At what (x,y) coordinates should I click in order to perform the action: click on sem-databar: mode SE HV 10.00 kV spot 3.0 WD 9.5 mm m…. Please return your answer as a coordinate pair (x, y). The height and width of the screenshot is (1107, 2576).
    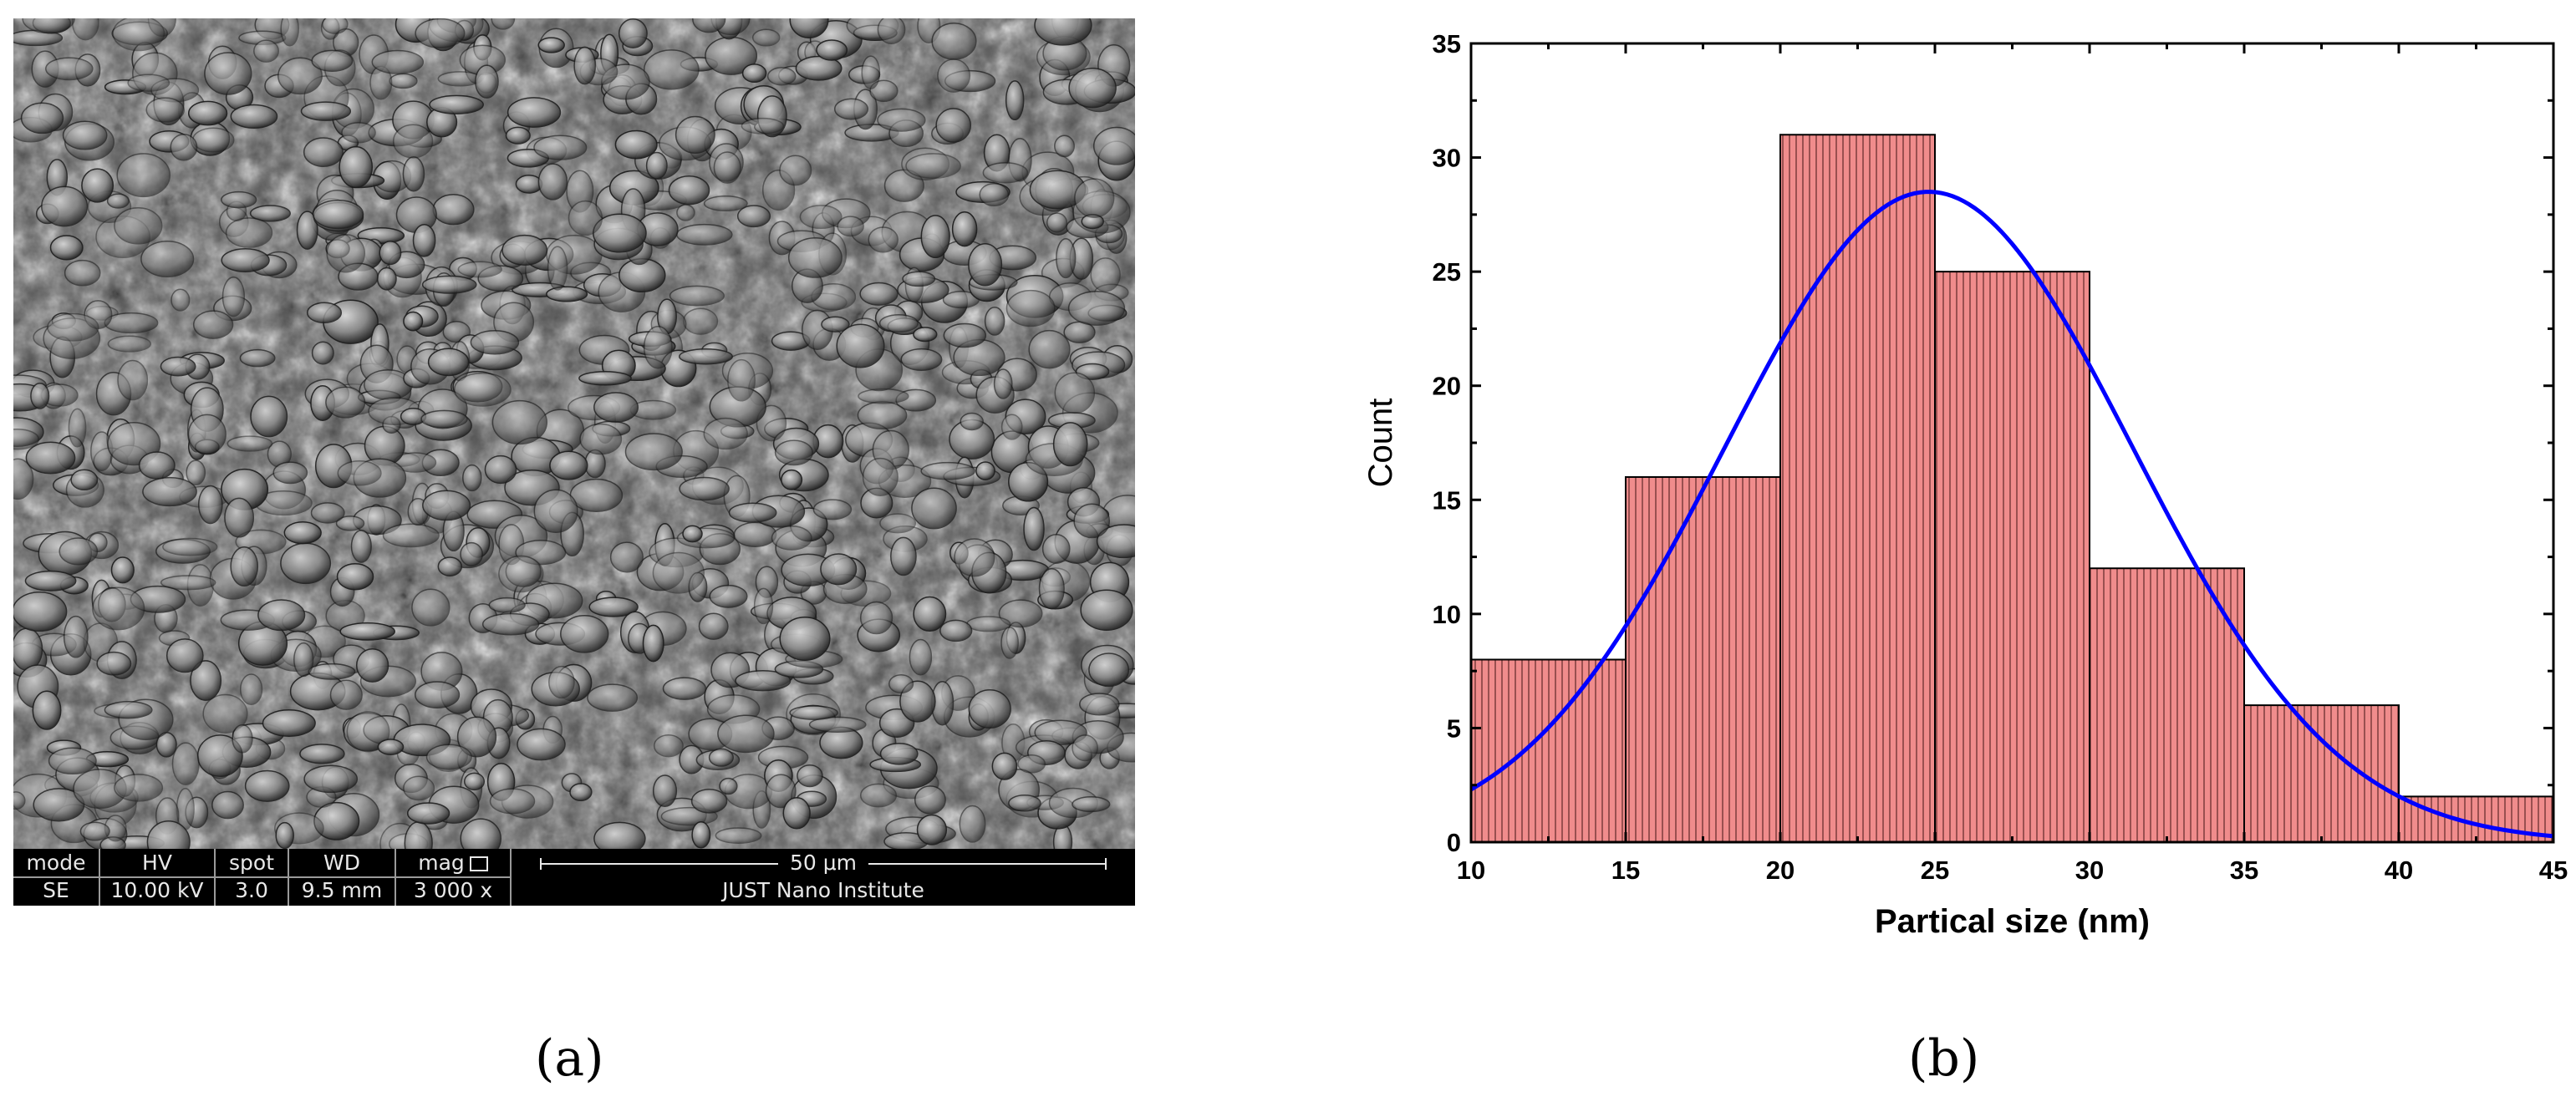
    Looking at the image, I should click on (574, 877).